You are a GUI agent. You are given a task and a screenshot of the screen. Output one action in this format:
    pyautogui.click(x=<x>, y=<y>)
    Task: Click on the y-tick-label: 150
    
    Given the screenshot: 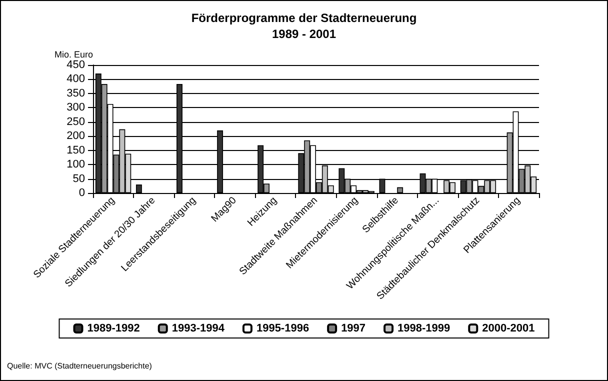 What is the action you would take?
    pyautogui.click(x=75, y=150)
    